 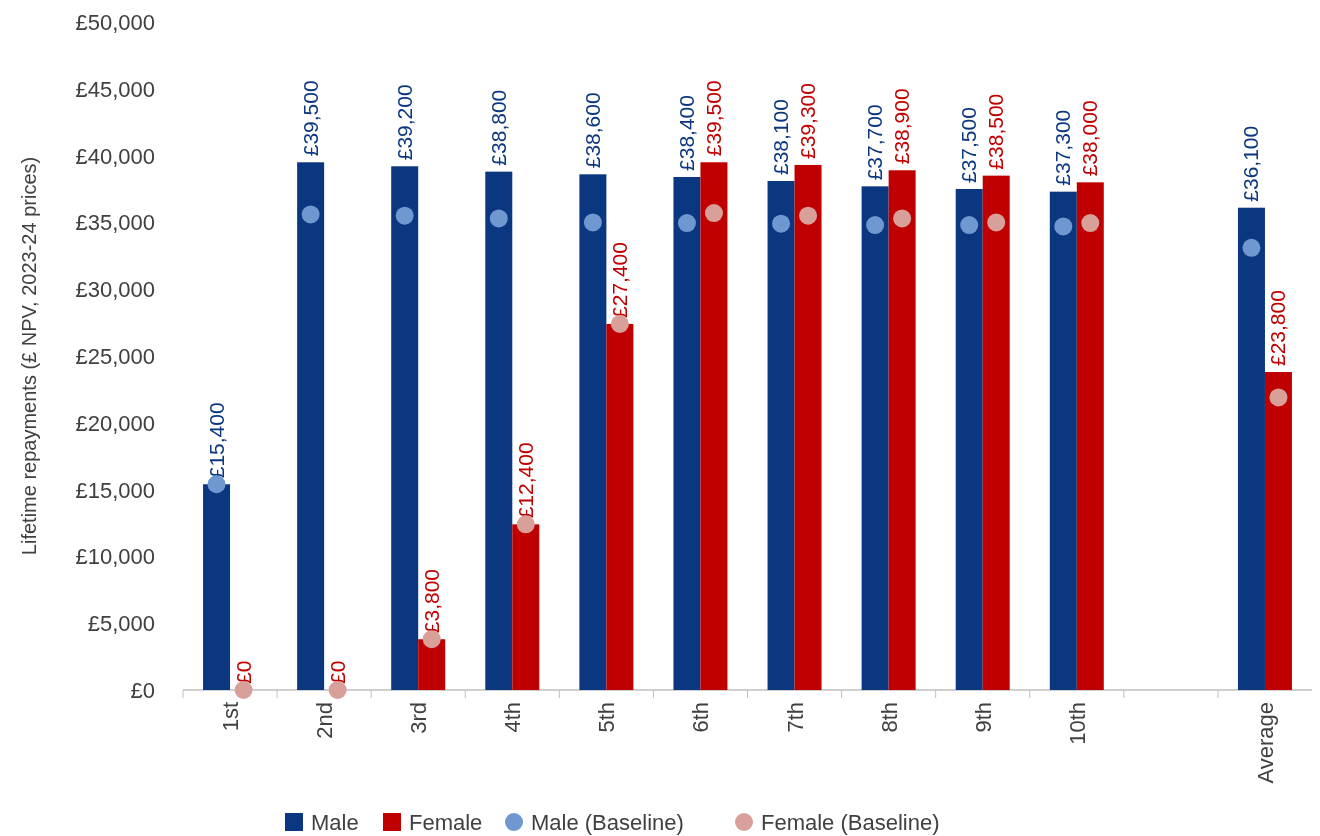 What do you see at coordinates (231, 717) in the screenshot?
I see `x-tick-label: 1st` at bounding box center [231, 717].